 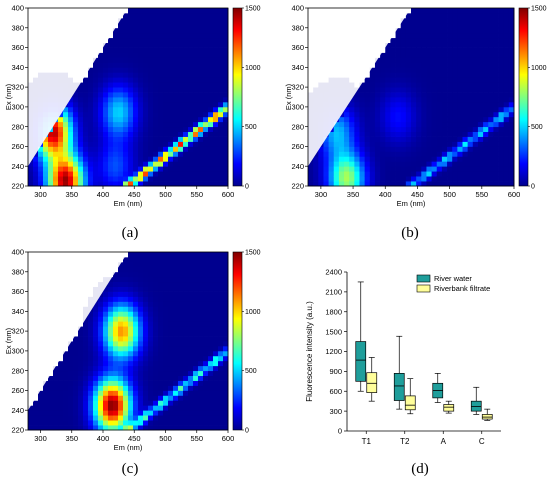 I want to click on excitation-edge-mask, so click(x=78, y=87).